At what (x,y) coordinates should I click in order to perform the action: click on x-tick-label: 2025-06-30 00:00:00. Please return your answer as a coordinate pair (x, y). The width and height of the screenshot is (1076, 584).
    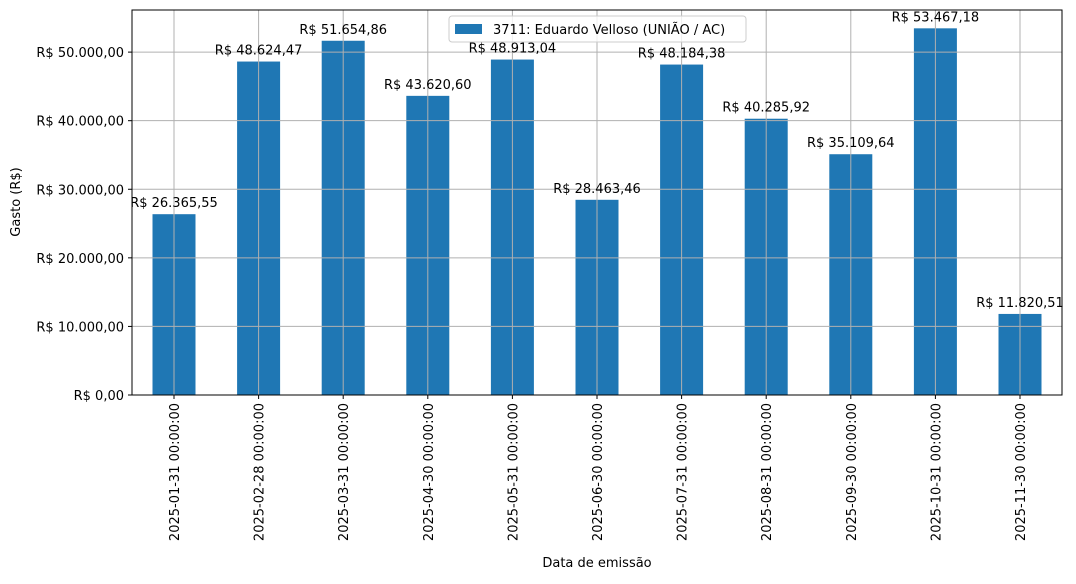
    Looking at the image, I should click on (598, 472).